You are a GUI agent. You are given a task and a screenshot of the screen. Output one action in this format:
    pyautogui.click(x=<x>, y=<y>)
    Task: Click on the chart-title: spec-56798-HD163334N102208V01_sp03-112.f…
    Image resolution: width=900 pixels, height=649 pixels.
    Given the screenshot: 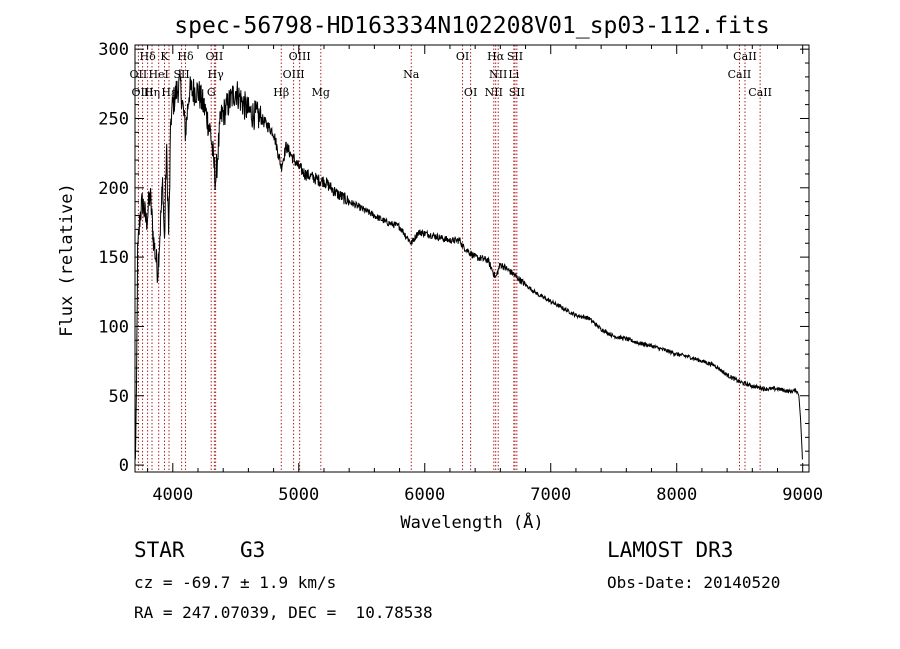 What is the action you would take?
    pyautogui.click(x=471, y=26)
    